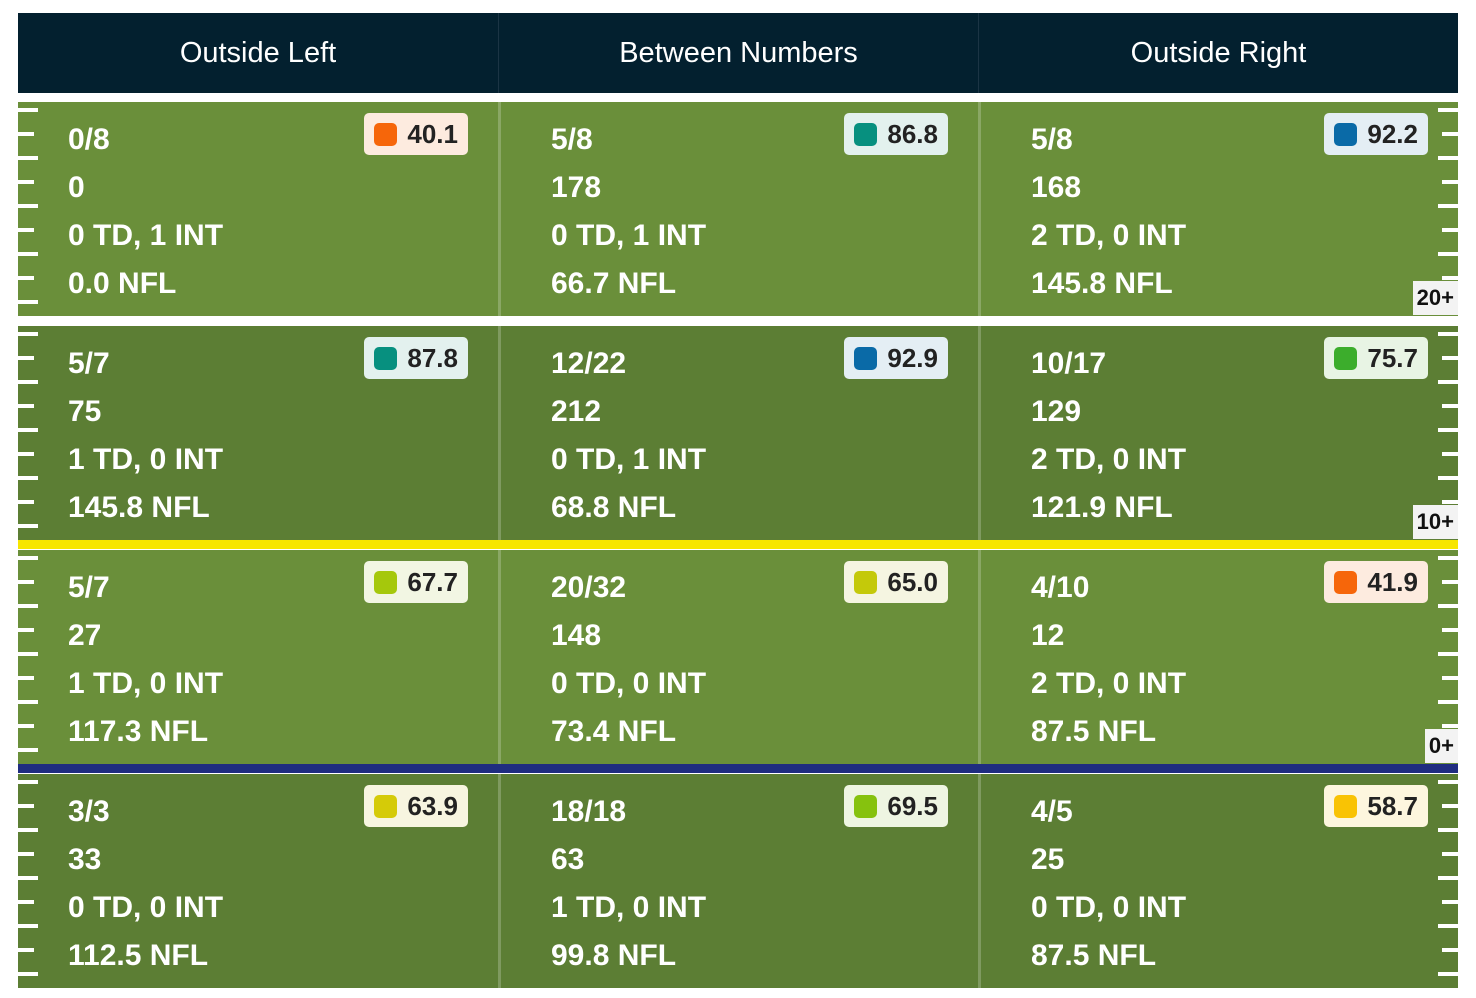 Image resolution: width=1476 pixels, height=998 pixels. I want to click on cell-stats: 4/5 25 0 TD, 0 INT 87.5 NFL, so click(1108, 884).